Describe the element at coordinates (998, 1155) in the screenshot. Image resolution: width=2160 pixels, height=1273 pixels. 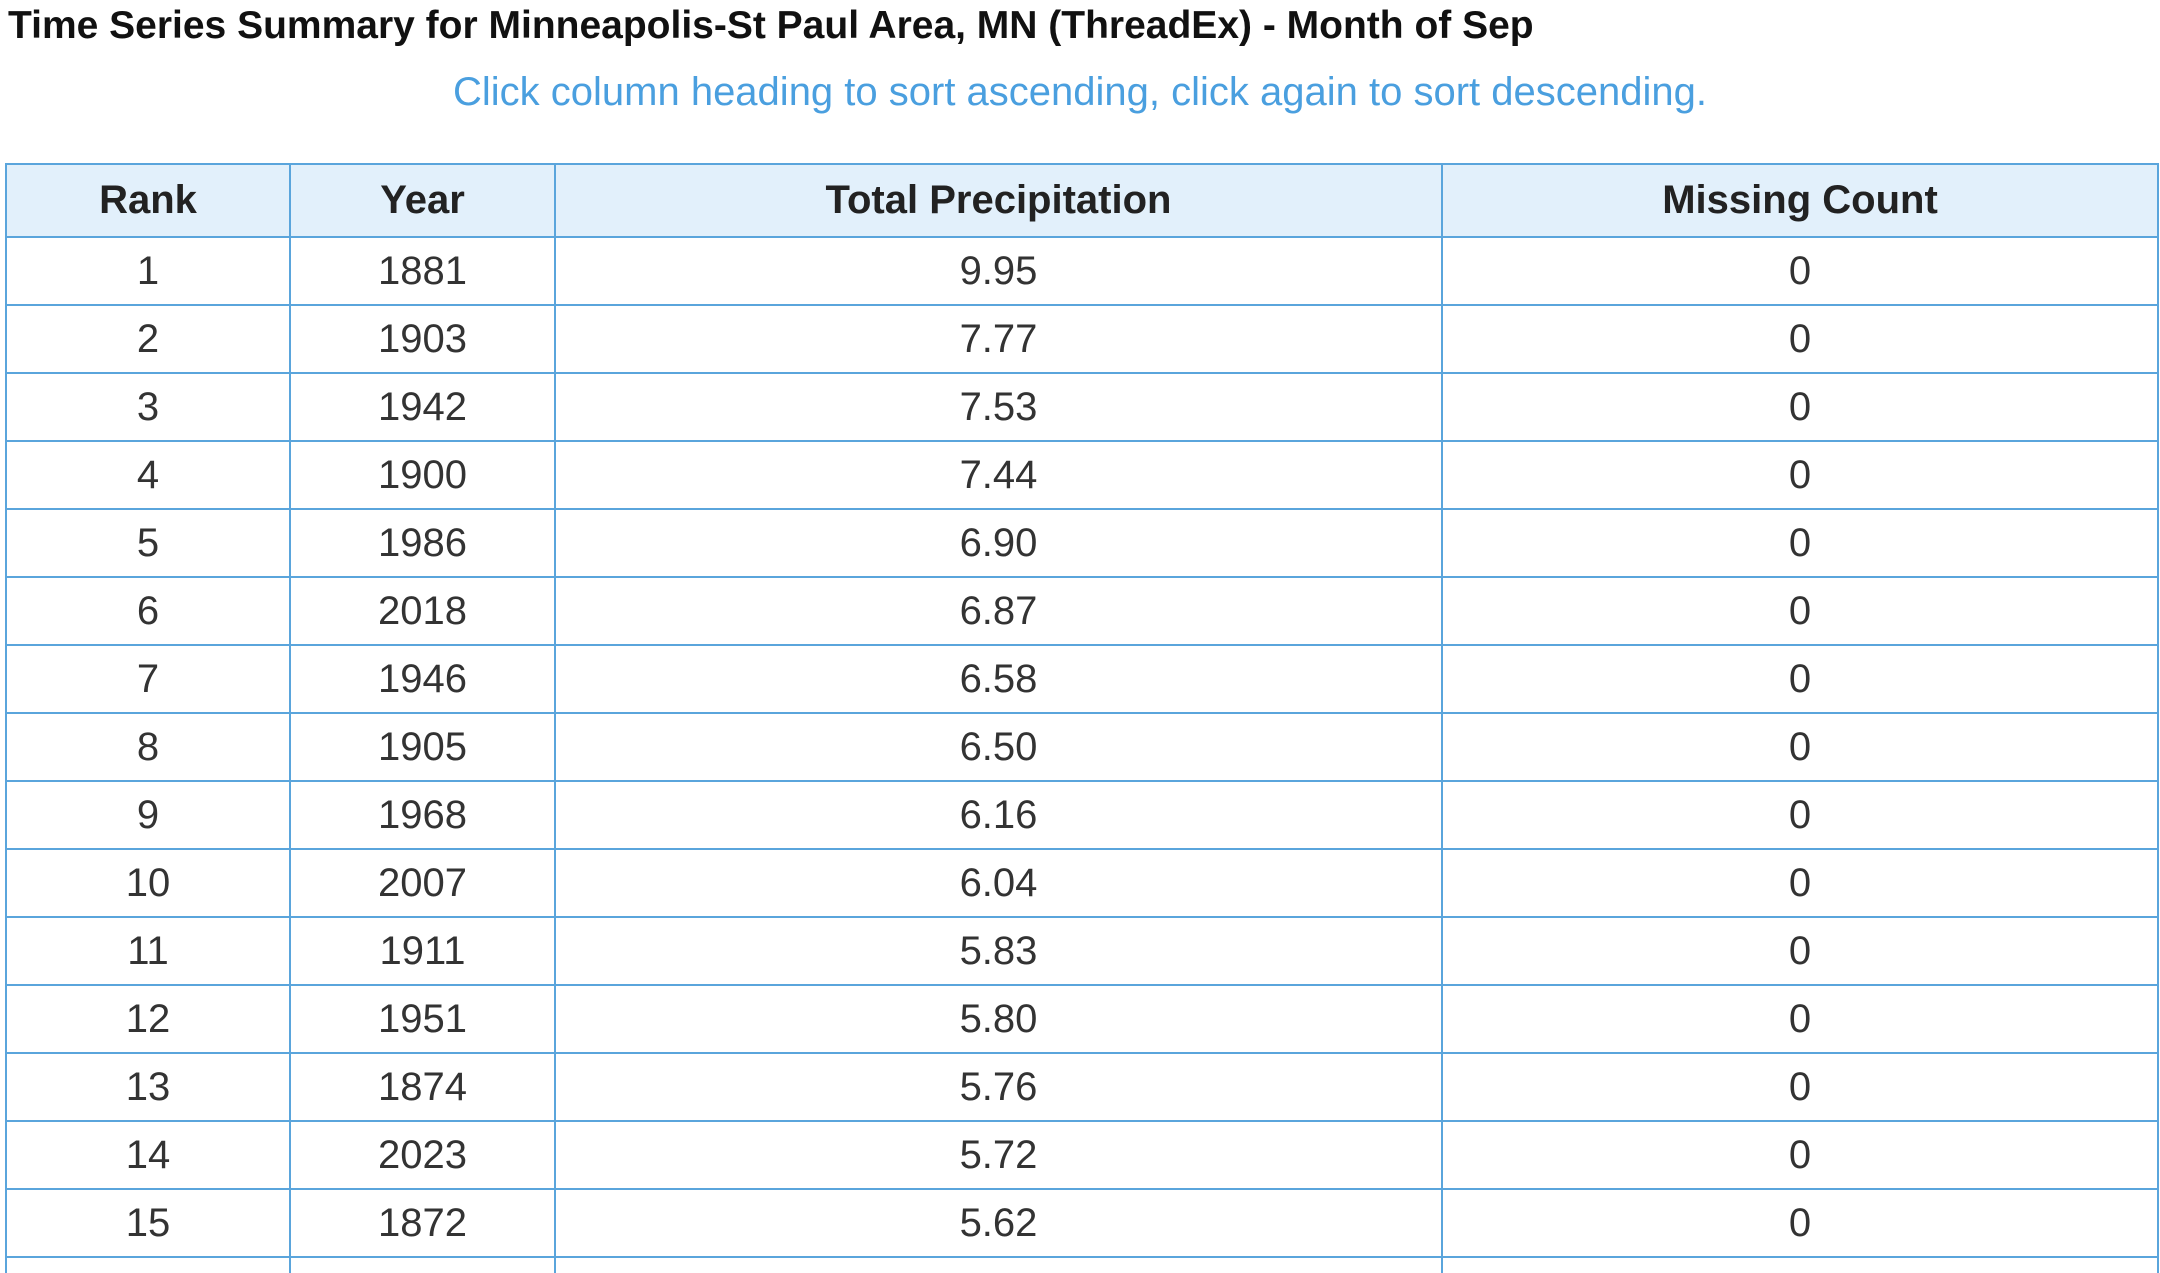
I see `table-cell: 5.72` at that location.